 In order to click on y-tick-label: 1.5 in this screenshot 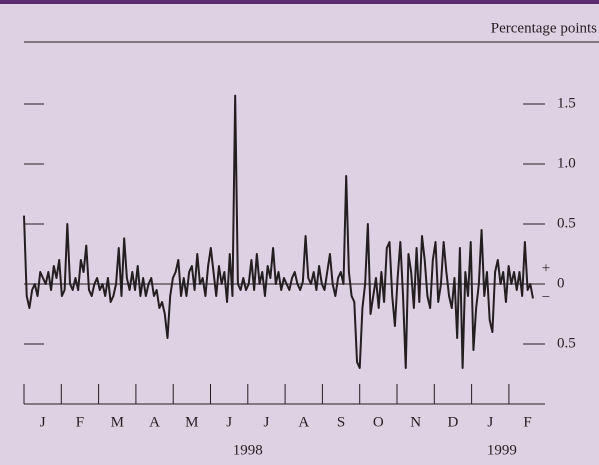, I will do `click(566, 103)`.